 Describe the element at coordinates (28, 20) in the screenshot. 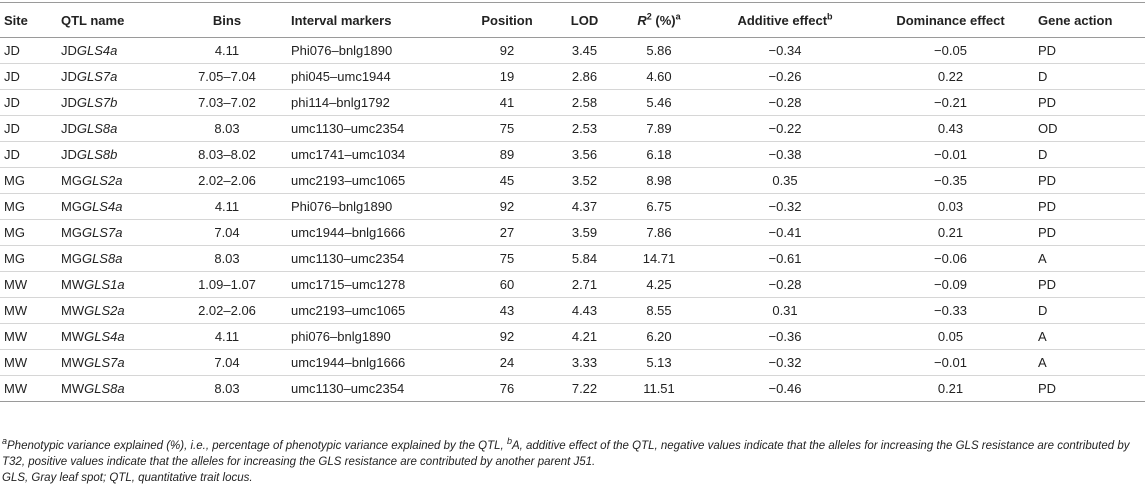

I see `header-site: Site` at that location.